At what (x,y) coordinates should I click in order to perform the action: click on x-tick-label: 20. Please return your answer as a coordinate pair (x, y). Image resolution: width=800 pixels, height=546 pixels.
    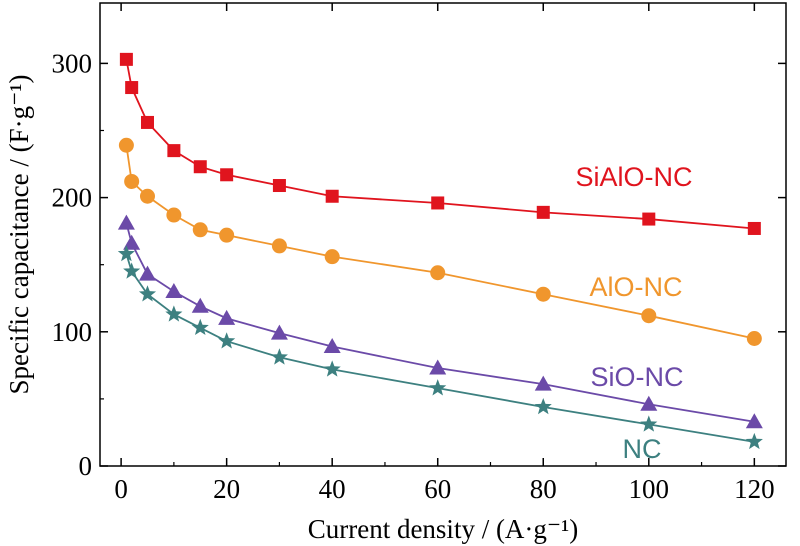
    Looking at the image, I should click on (226, 489).